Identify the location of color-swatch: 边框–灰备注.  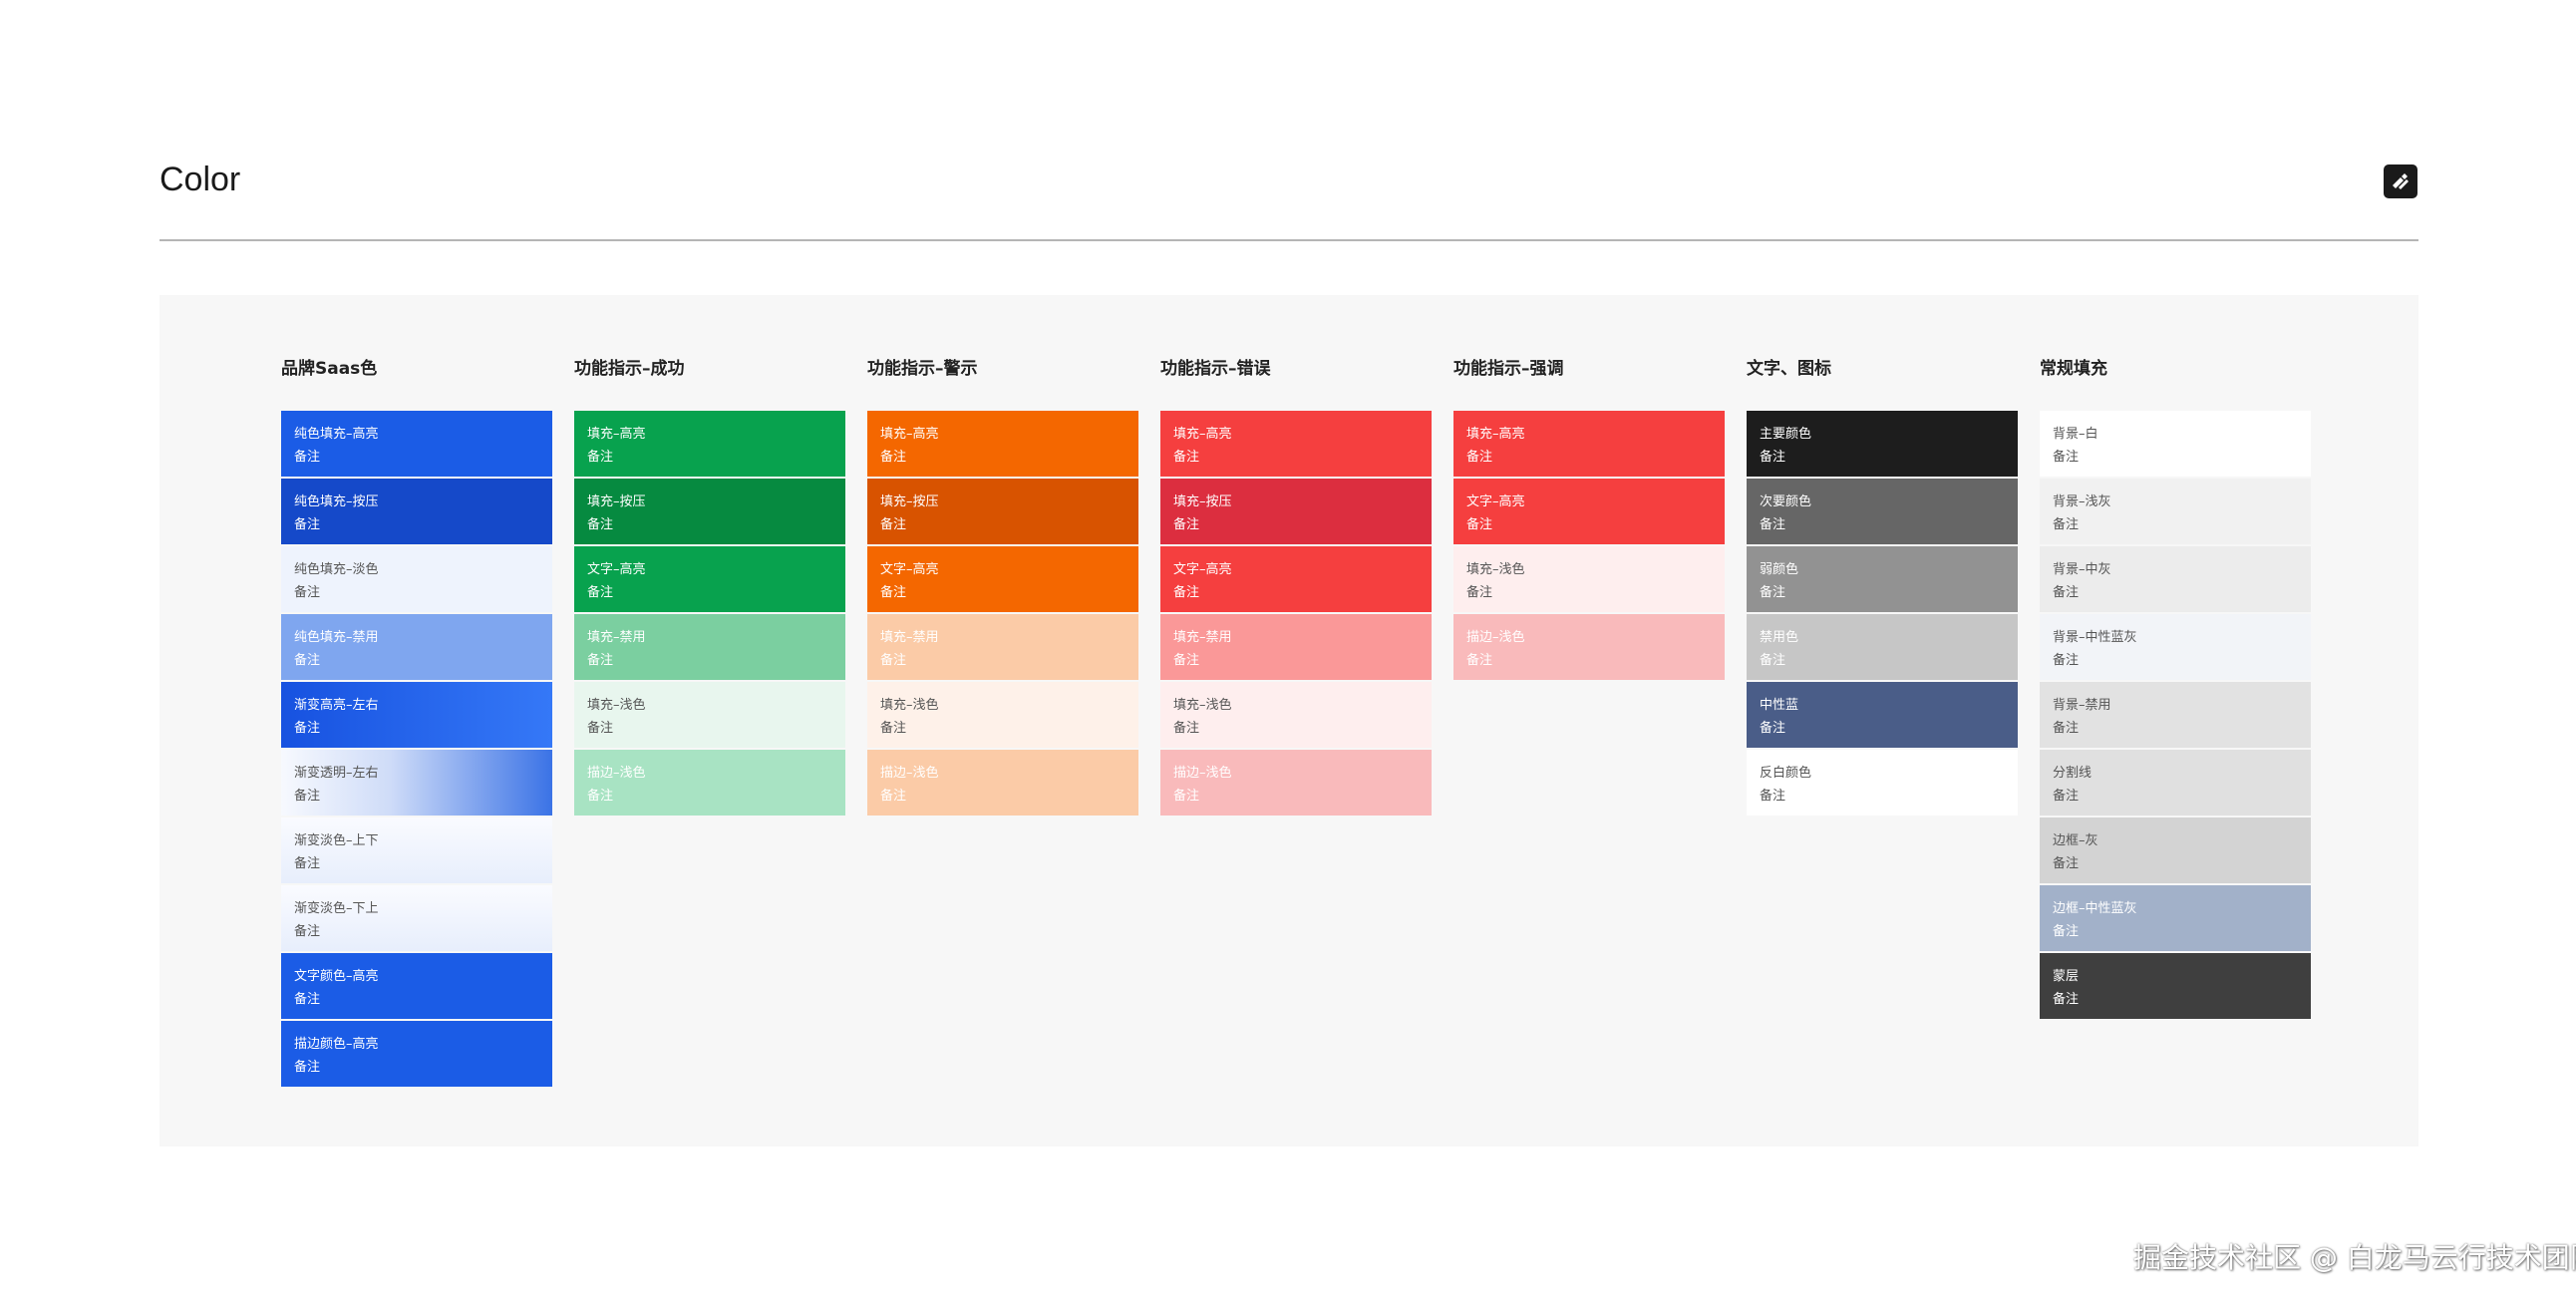
(2175, 850).